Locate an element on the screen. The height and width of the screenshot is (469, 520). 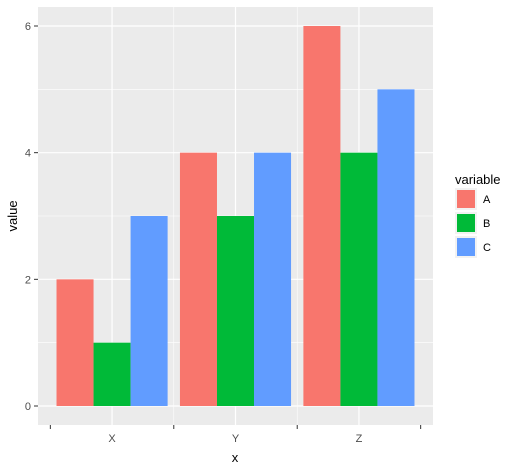
y-tick-label: 2 is located at coordinates (28, 280).